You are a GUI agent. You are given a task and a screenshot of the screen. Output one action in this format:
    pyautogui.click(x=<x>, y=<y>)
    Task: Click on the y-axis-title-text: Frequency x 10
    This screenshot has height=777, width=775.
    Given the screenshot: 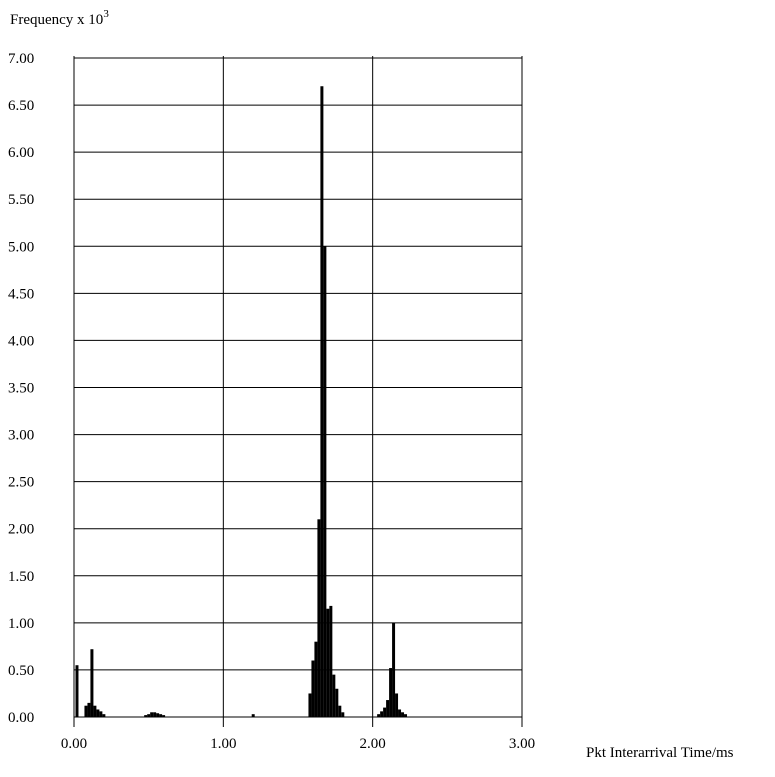 What is the action you would take?
    pyautogui.click(x=56, y=20)
    